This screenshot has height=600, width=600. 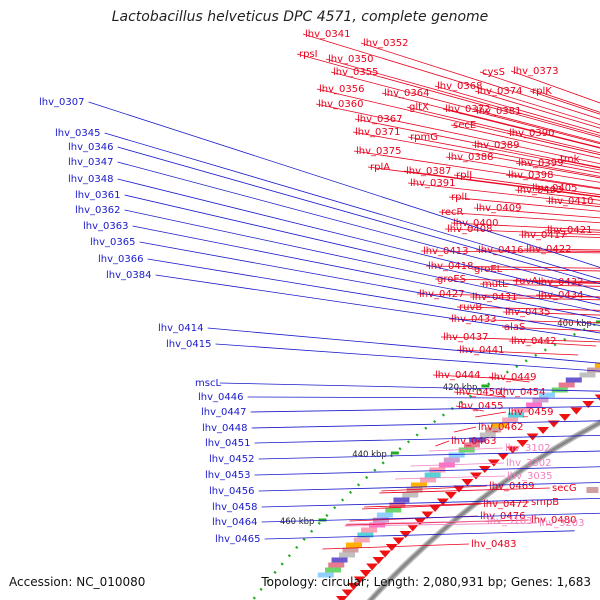 I want to click on scale-tick-label: 440 kbp, so click(x=369, y=455).